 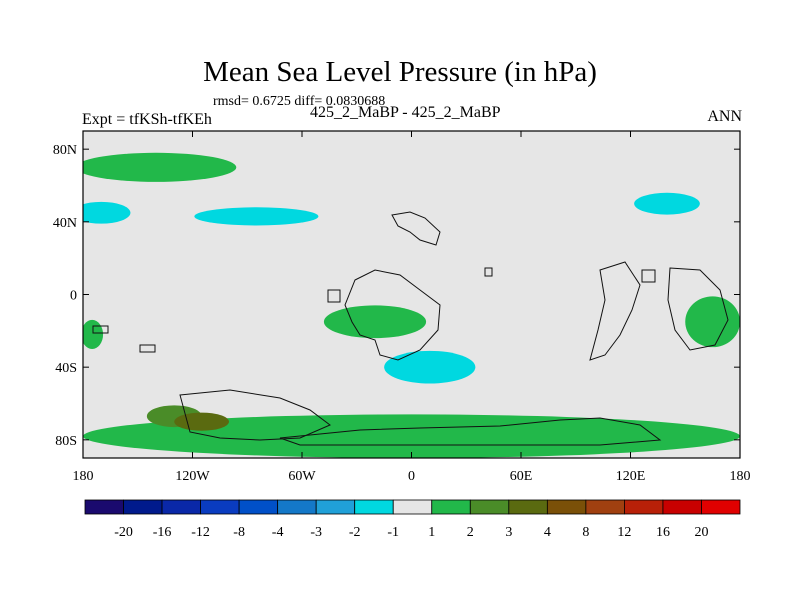 What do you see at coordinates (431, 532) in the screenshot?
I see `colorbar-label: 1` at bounding box center [431, 532].